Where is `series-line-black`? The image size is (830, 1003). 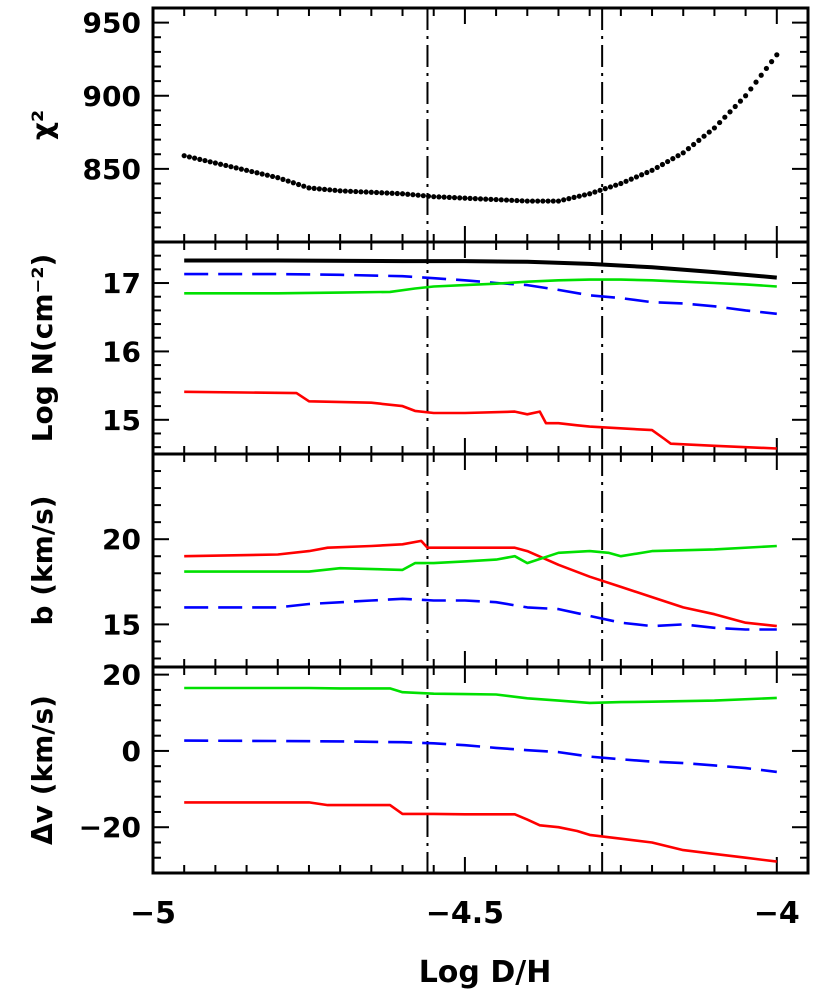 series-line-black is located at coordinates (480, 269).